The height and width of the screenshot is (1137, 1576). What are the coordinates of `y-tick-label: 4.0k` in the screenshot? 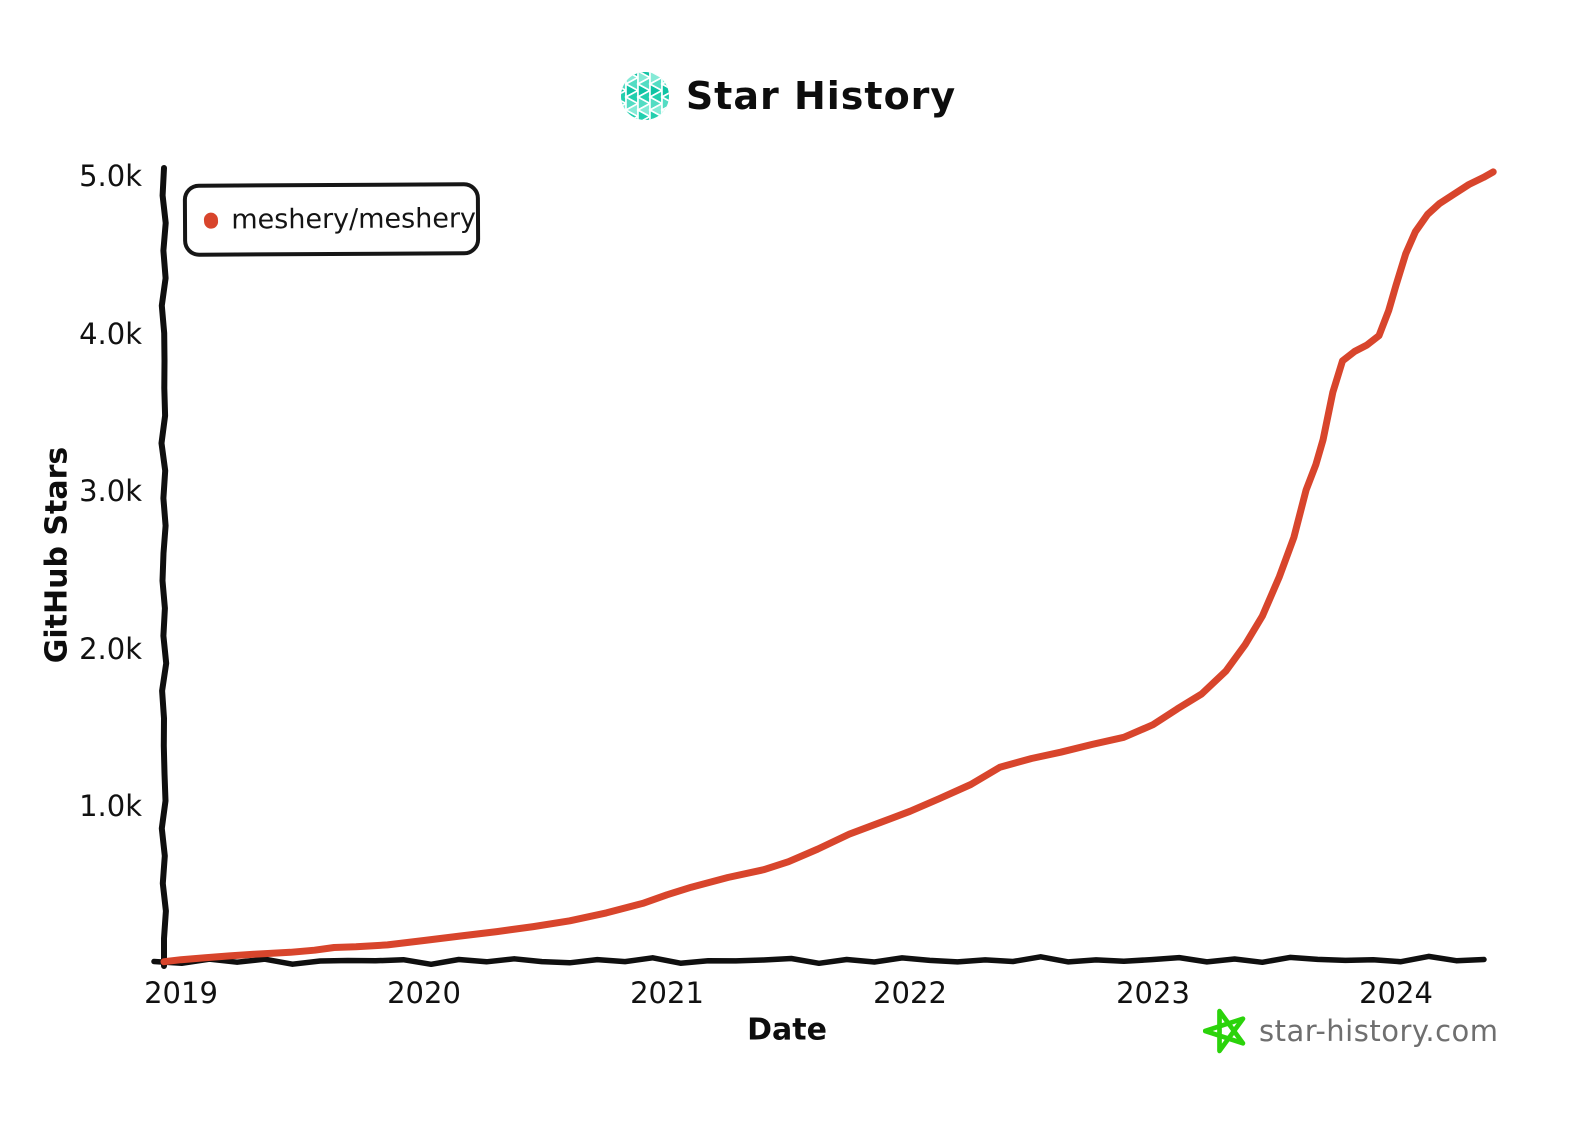 It's located at (110, 333).